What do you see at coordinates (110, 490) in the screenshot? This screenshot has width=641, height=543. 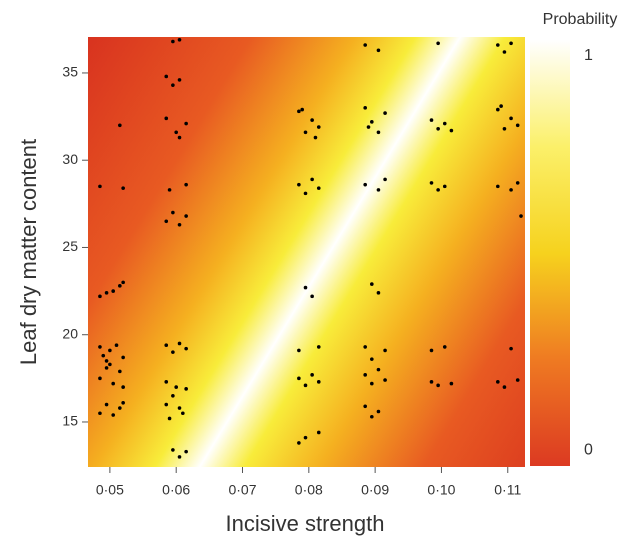 I see `x-tick-label: 0·05` at bounding box center [110, 490].